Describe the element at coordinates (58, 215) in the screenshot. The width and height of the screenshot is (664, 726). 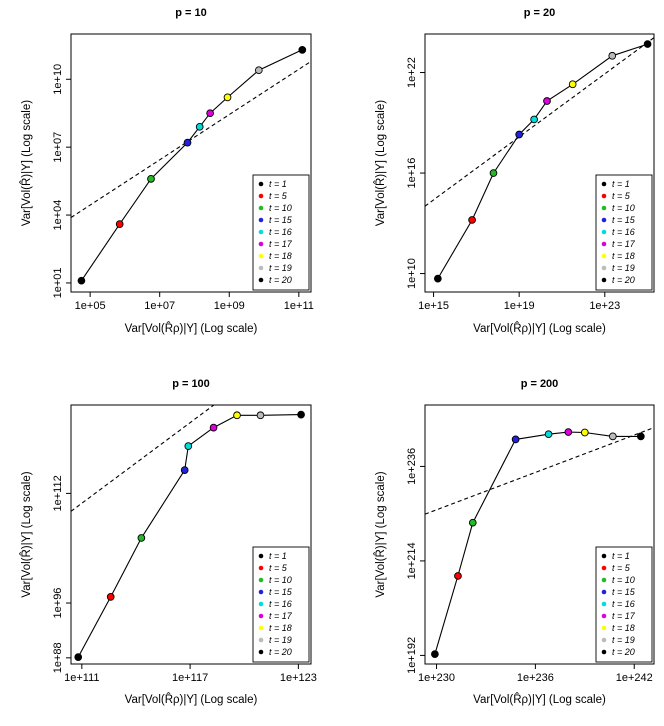
I see `y-tick-label: 1e+04` at that location.